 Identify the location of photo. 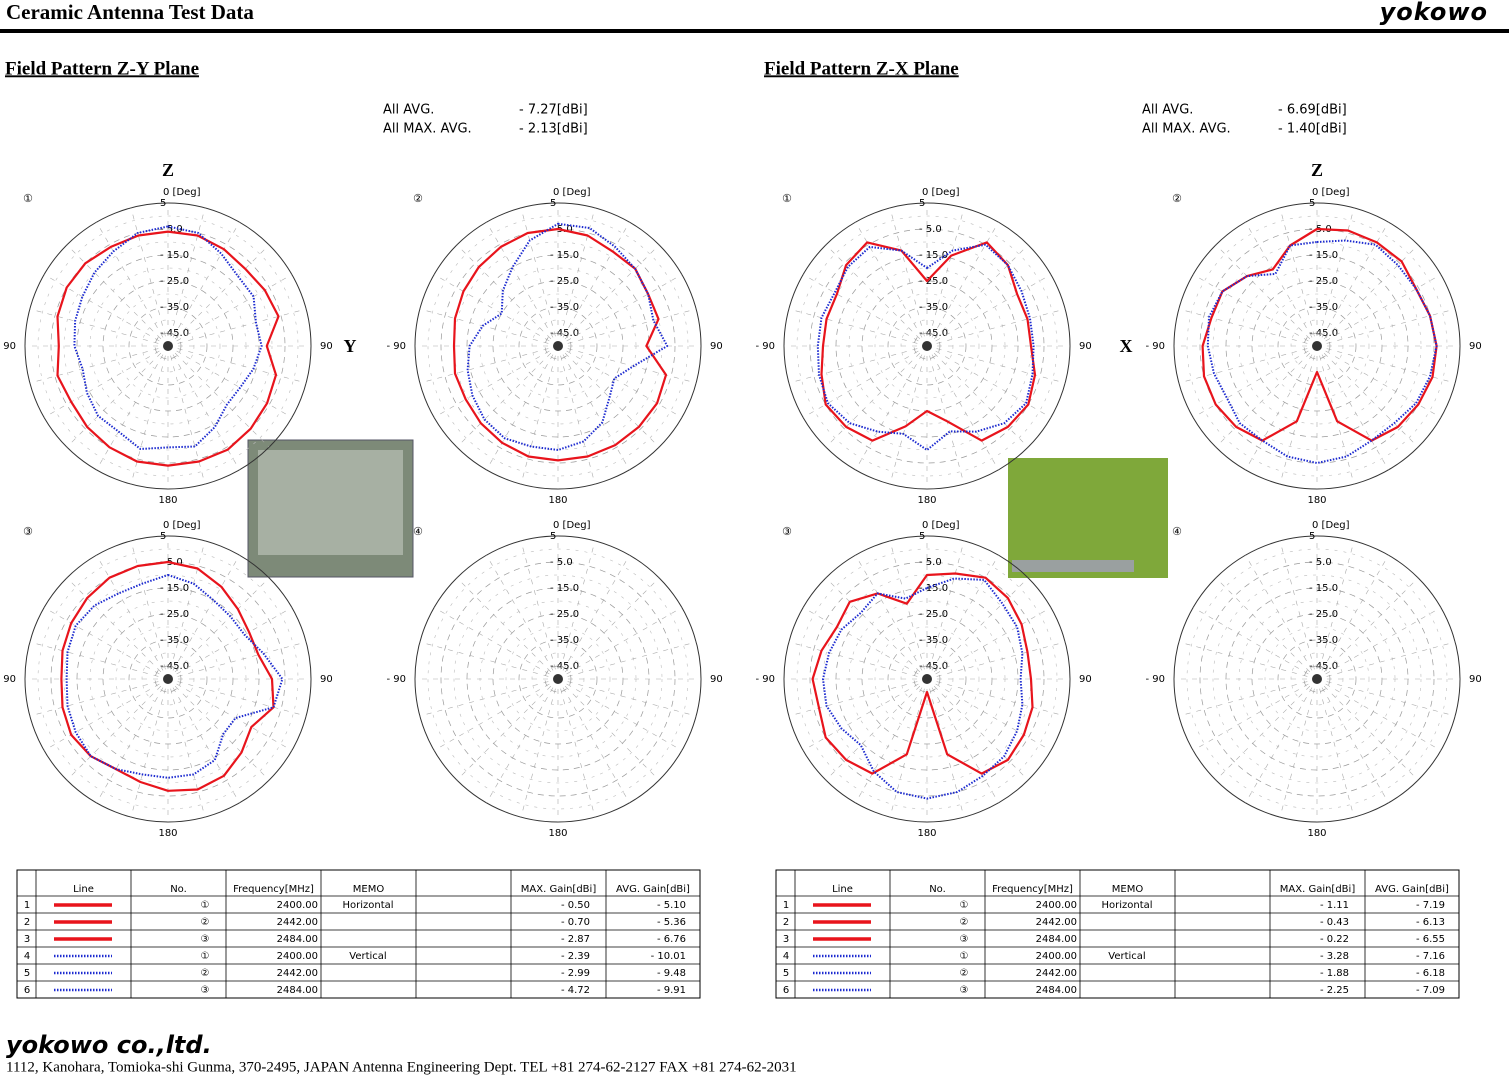
(1088, 518).